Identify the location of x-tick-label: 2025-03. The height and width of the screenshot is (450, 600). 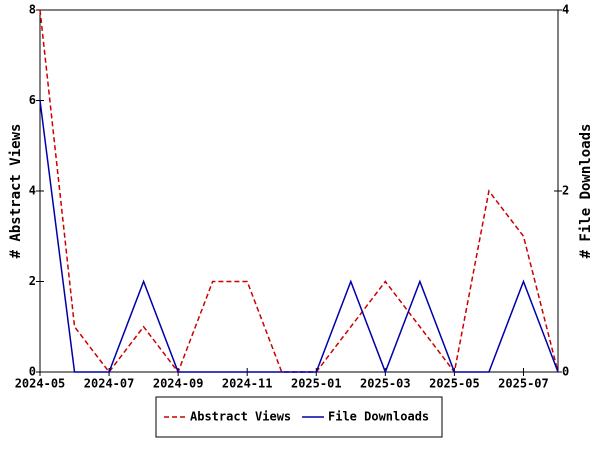
(385, 384).